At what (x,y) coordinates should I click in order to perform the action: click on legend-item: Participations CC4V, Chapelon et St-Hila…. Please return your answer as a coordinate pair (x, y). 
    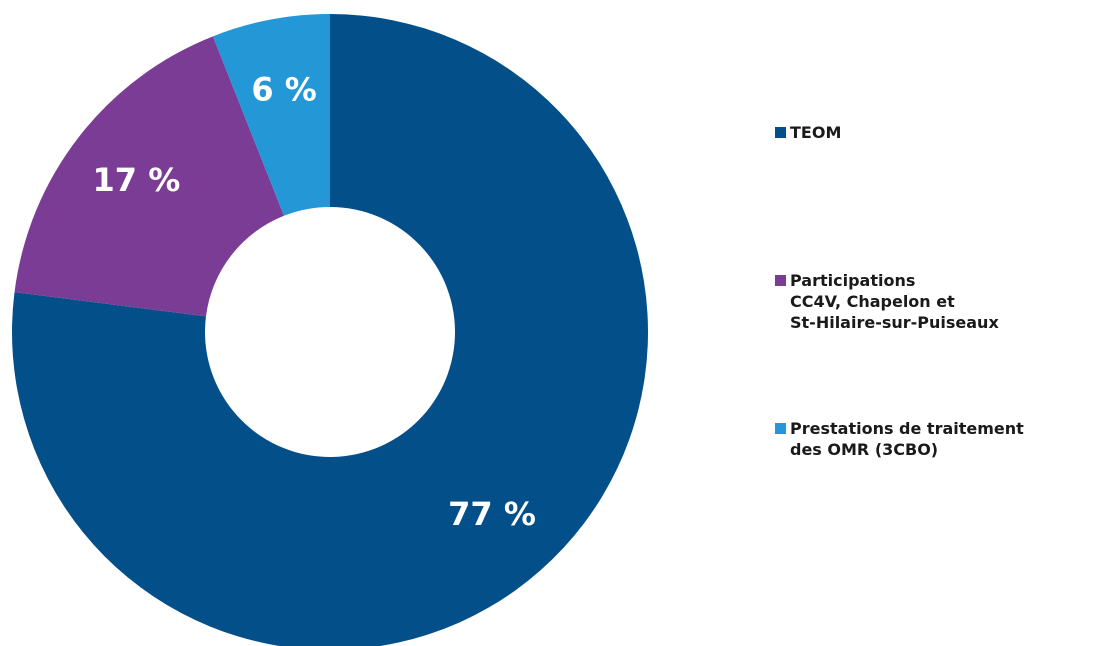
    Looking at the image, I should click on (887, 301).